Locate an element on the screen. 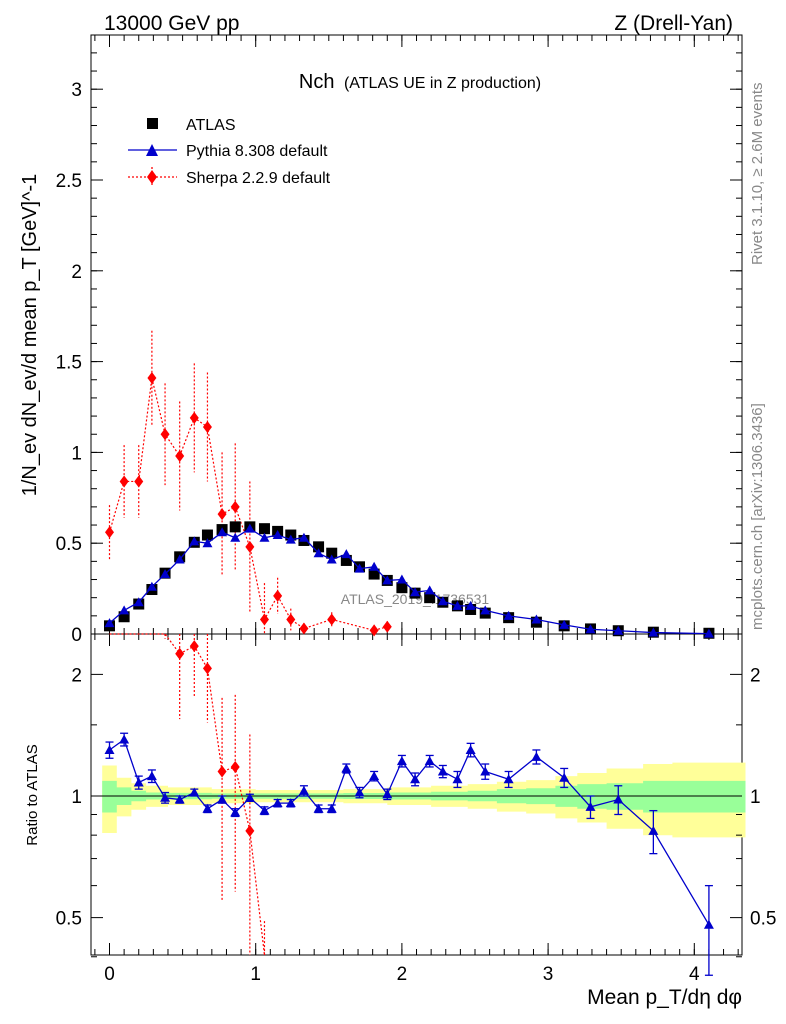 This screenshot has height=1024, width=786. sherpa-line is located at coordinates (248, 504).